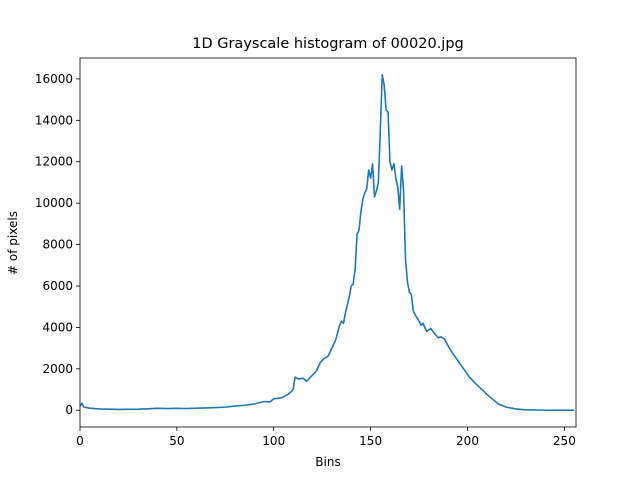  What do you see at coordinates (57, 369) in the screenshot?
I see `y-tick-label: 2000` at bounding box center [57, 369].